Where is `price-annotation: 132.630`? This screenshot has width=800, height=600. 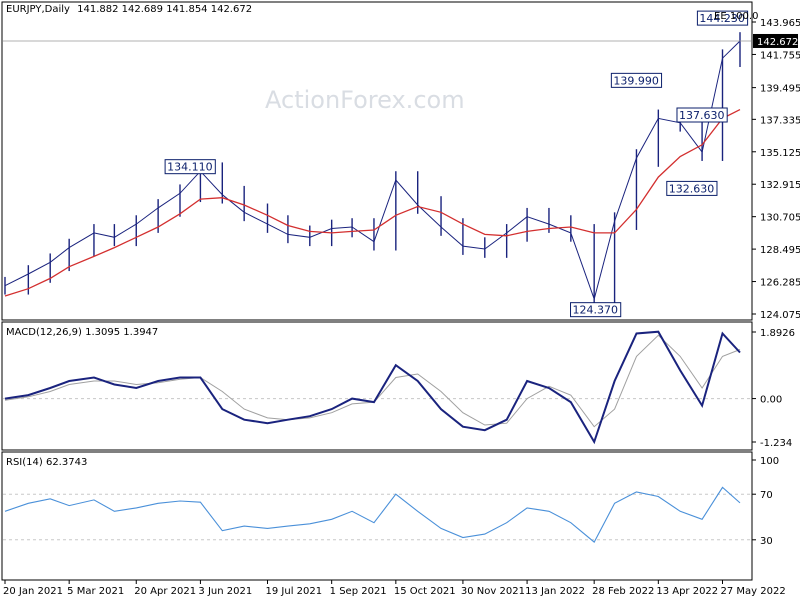 price-annotation: 132.630 is located at coordinates (692, 188).